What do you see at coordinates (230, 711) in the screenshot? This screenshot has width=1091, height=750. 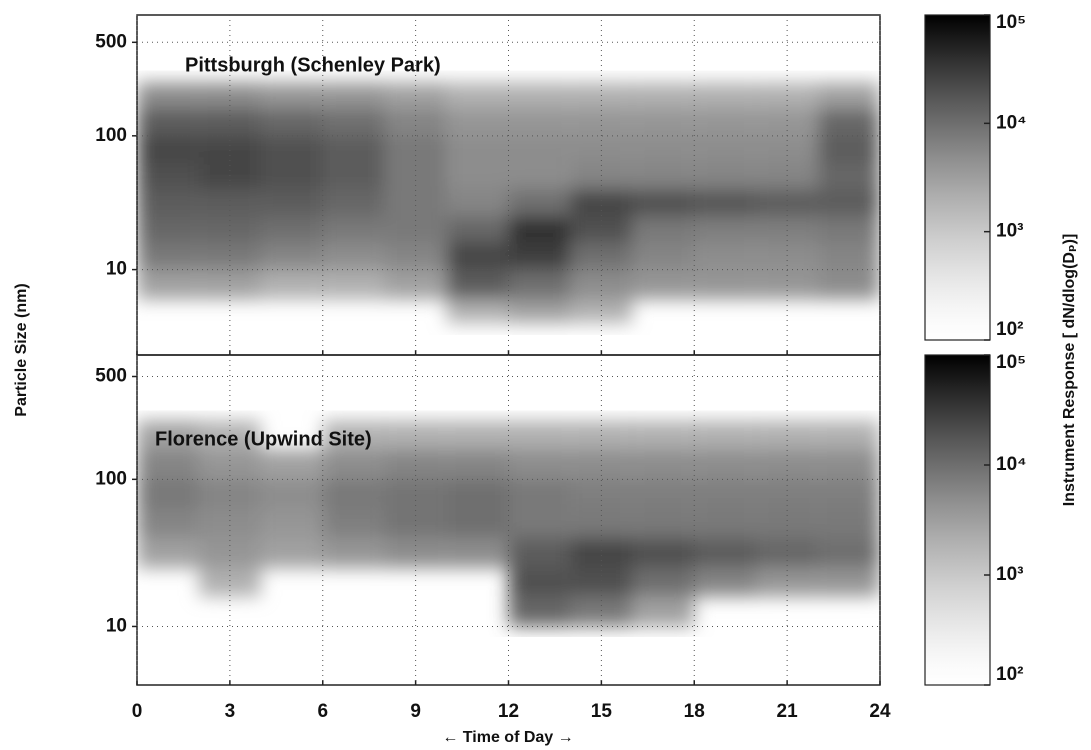 I see `x-tick-label: 3` at bounding box center [230, 711].